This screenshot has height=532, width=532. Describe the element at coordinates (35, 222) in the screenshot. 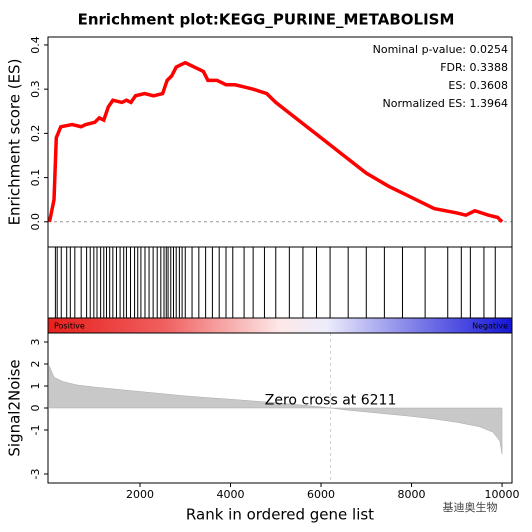

I see `y-tick-label: 0.0` at that location.